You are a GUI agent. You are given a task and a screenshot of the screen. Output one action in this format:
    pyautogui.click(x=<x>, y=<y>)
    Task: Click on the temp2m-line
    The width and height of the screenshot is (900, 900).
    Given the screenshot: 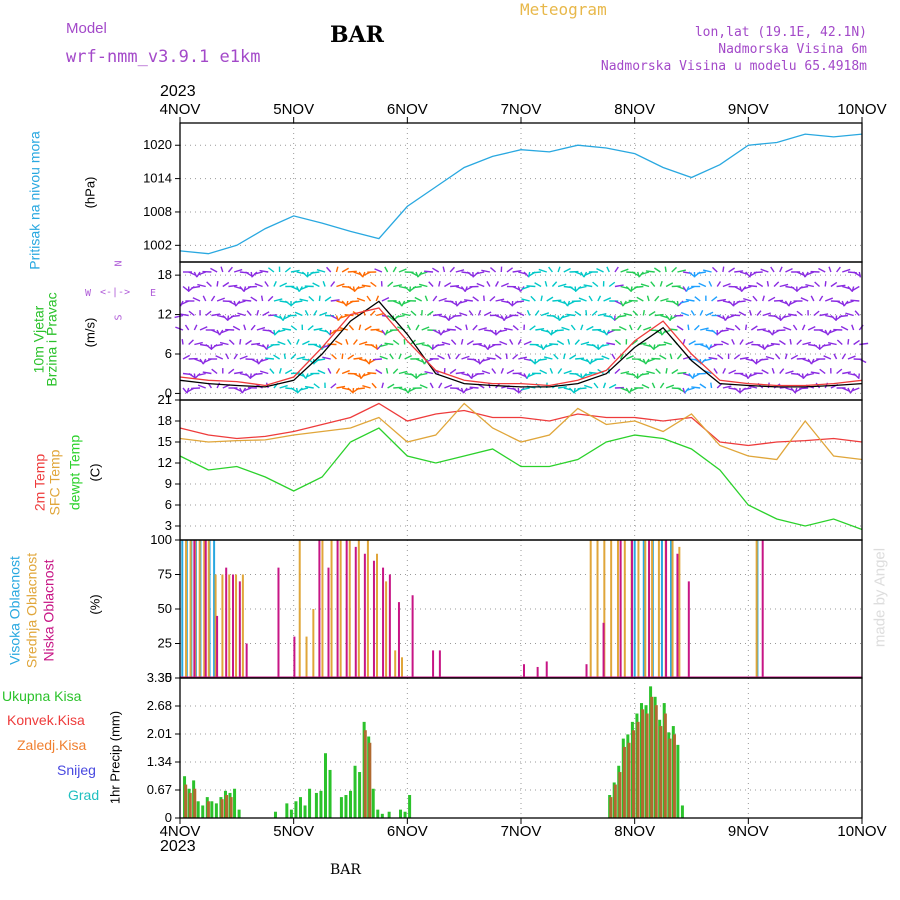 What is the action you would take?
    pyautogui.click(x=521, y=424)
    